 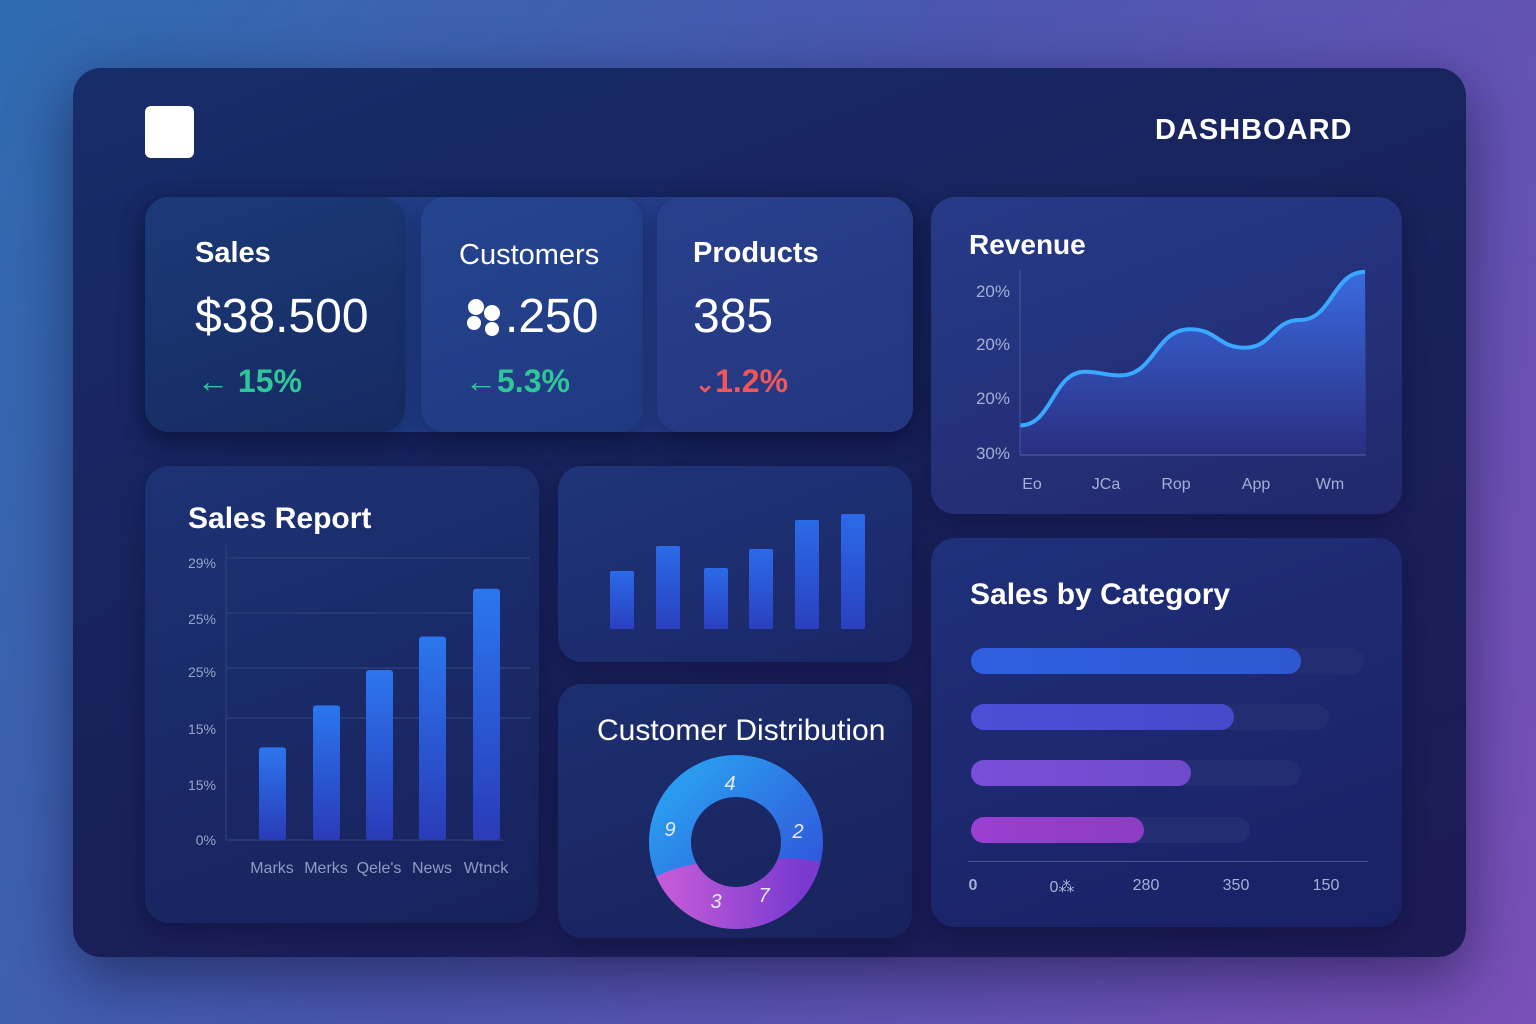 I want to click on x-tick-label: 150, so click(x=1326, y=885).